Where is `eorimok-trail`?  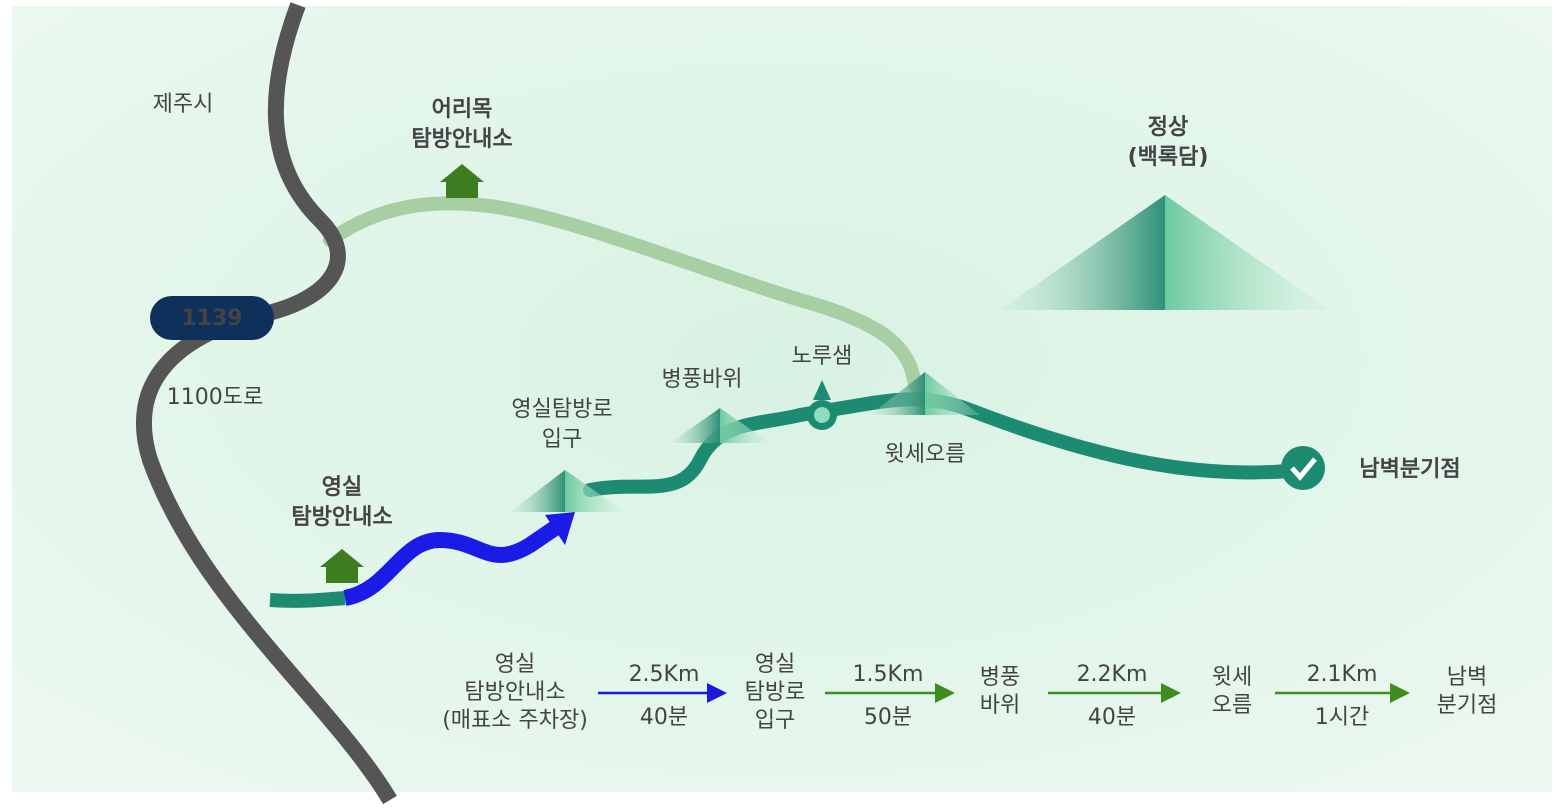
eorimok-trail is located at coordinates (622, 294).